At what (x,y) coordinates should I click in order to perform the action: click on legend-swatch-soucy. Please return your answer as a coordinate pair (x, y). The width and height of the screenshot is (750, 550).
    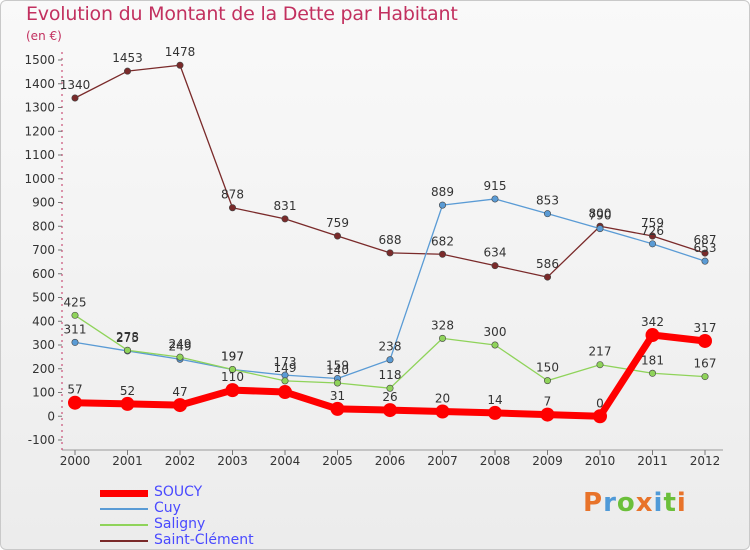
    Looking at the image, I should click on (124, 493).